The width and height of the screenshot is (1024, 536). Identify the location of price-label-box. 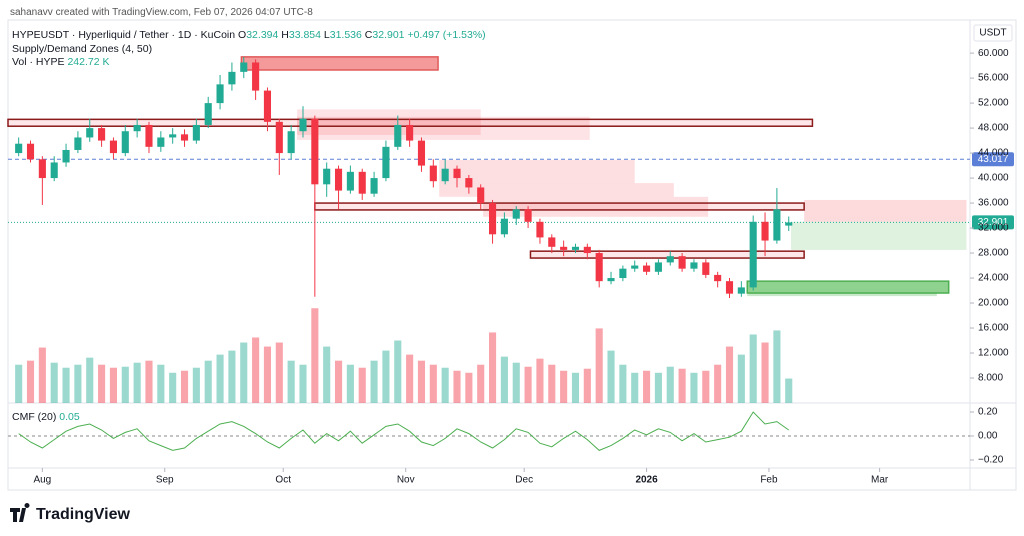
(993, 159).